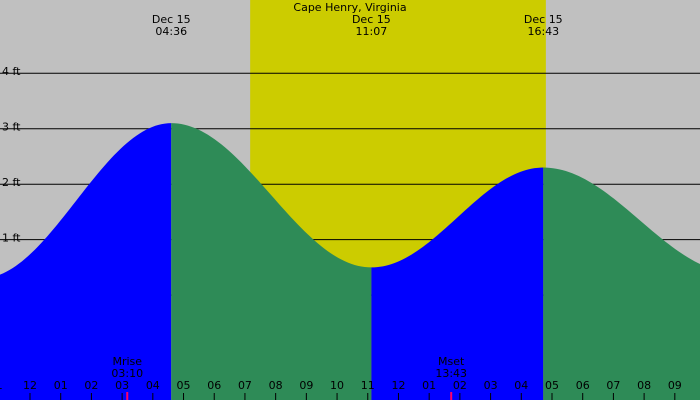 This screenshot has width=700, height=400. Describe the element at coordinates (127, 361) in the screenshot. I see `moon-label: Mrise` at that location.